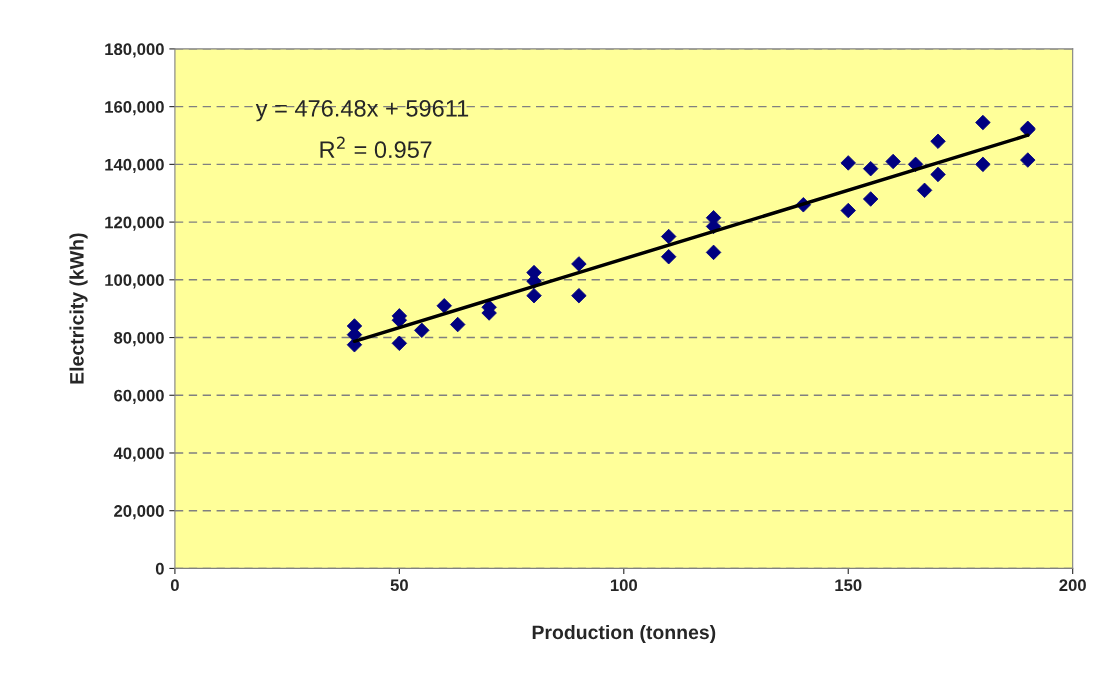 The image size is (1107, 689). Describe the element at coordinates (1072, 585) in the screenshot. I see `x-tick-label: 200` at that location.